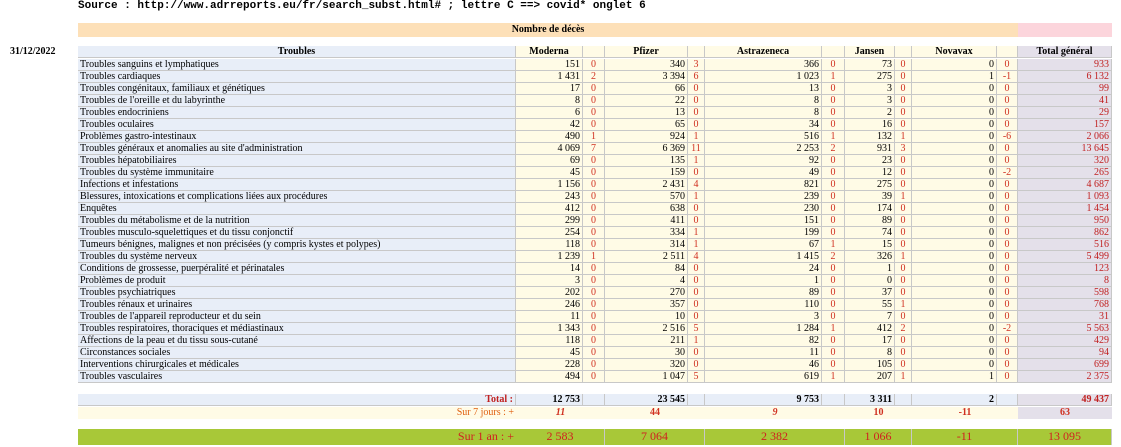 This screenshot has height=447, width=1121. Describe the element at coordinates (646, 377) in the screenshot. I see `death-count: 1 047` at that location.